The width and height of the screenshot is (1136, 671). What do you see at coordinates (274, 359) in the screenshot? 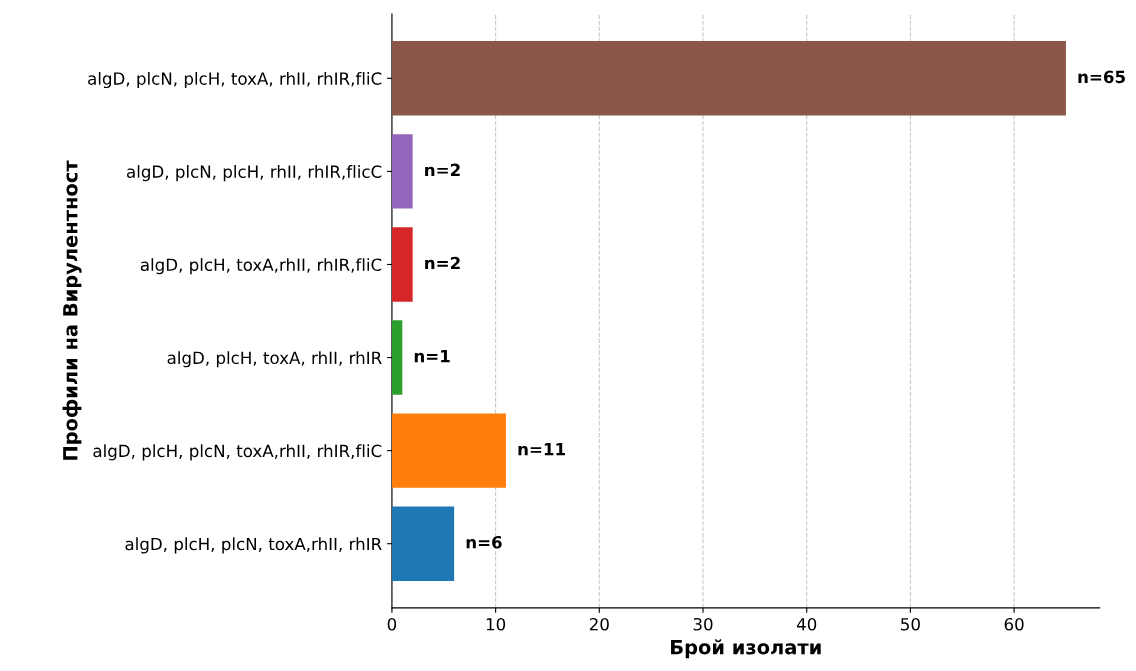
I see `y-tick-label: algD, plcH, toxA, rhII, rhIR` at bounding box center [274, 359].